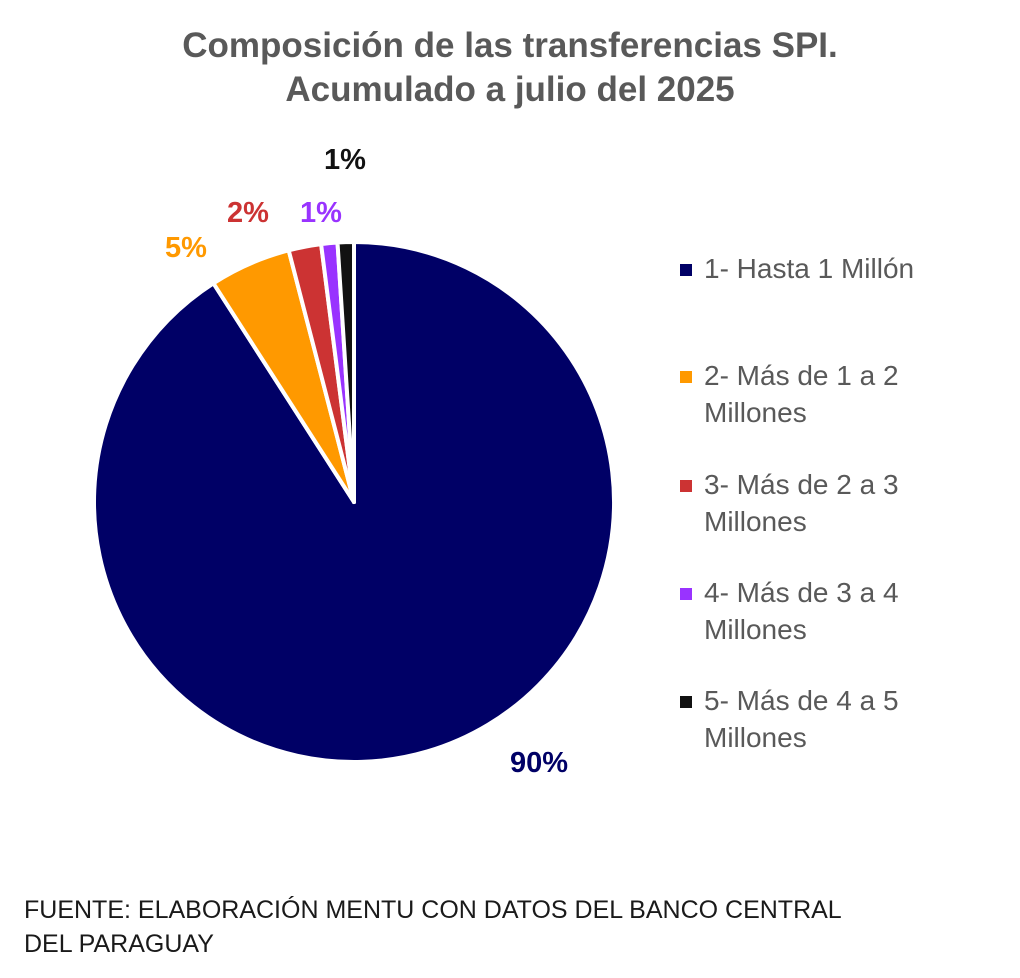  I want to click on chart-title-line-2: Acumulado a julio del 2025, so click(510, 89).